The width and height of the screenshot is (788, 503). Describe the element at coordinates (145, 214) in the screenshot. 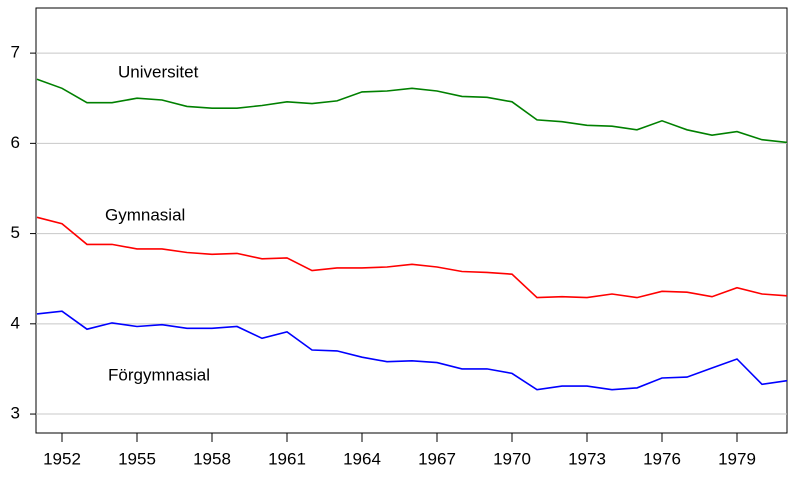

I see `series-label: Gymnasial` at that location.